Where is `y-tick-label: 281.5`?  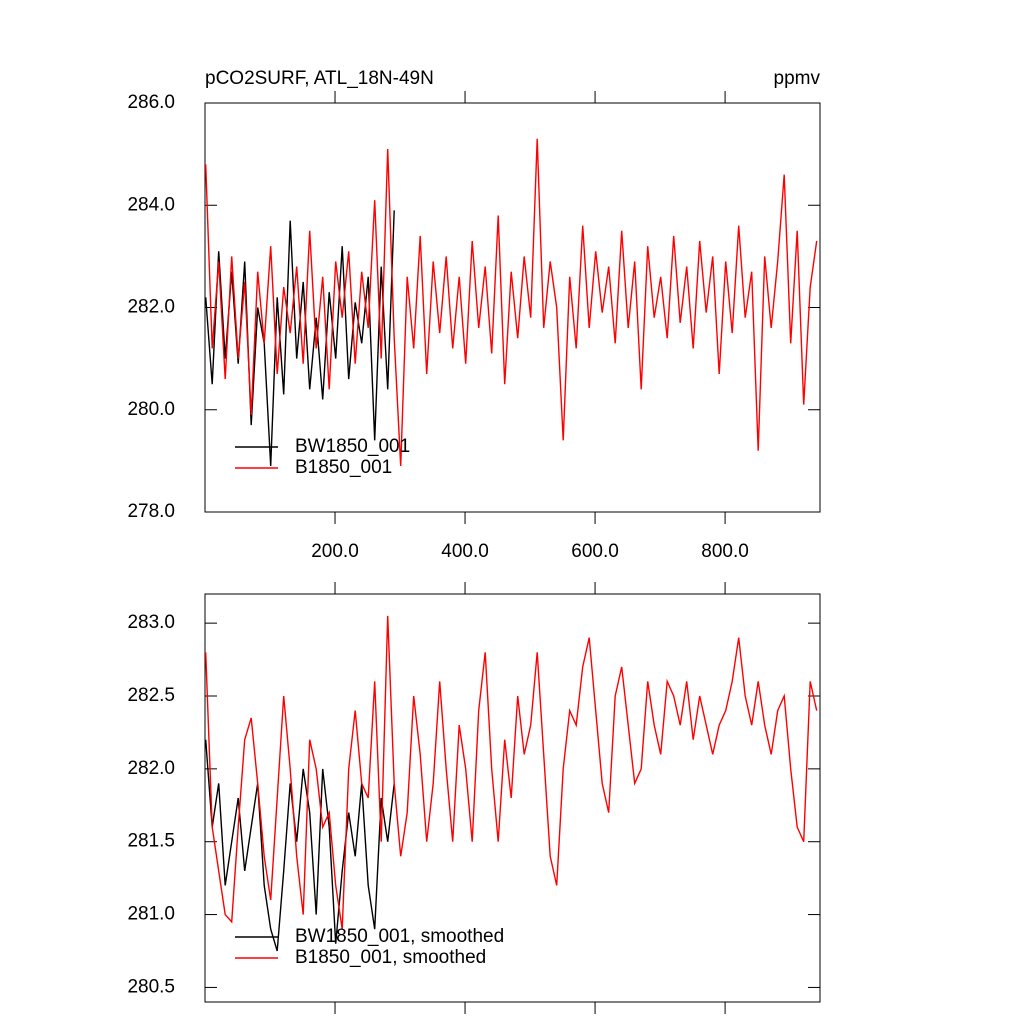 y-tick-label: 281.5 is located at coordinates (151, 841).